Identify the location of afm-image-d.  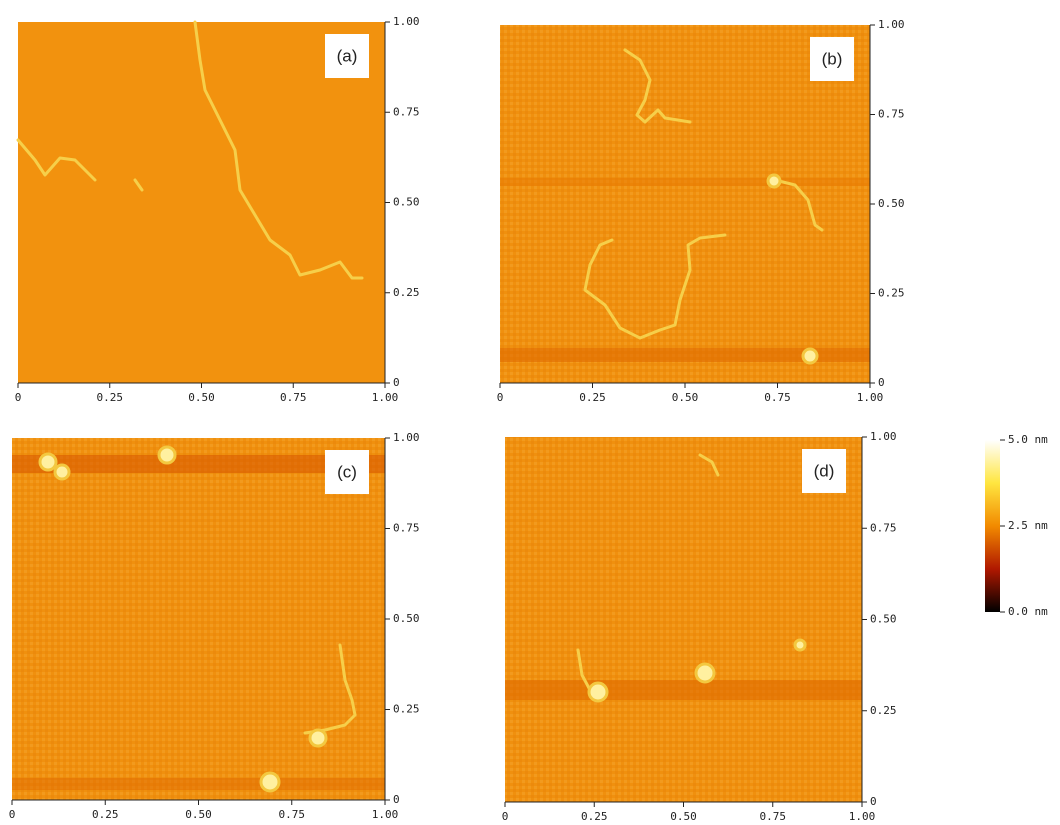
(683, 619).